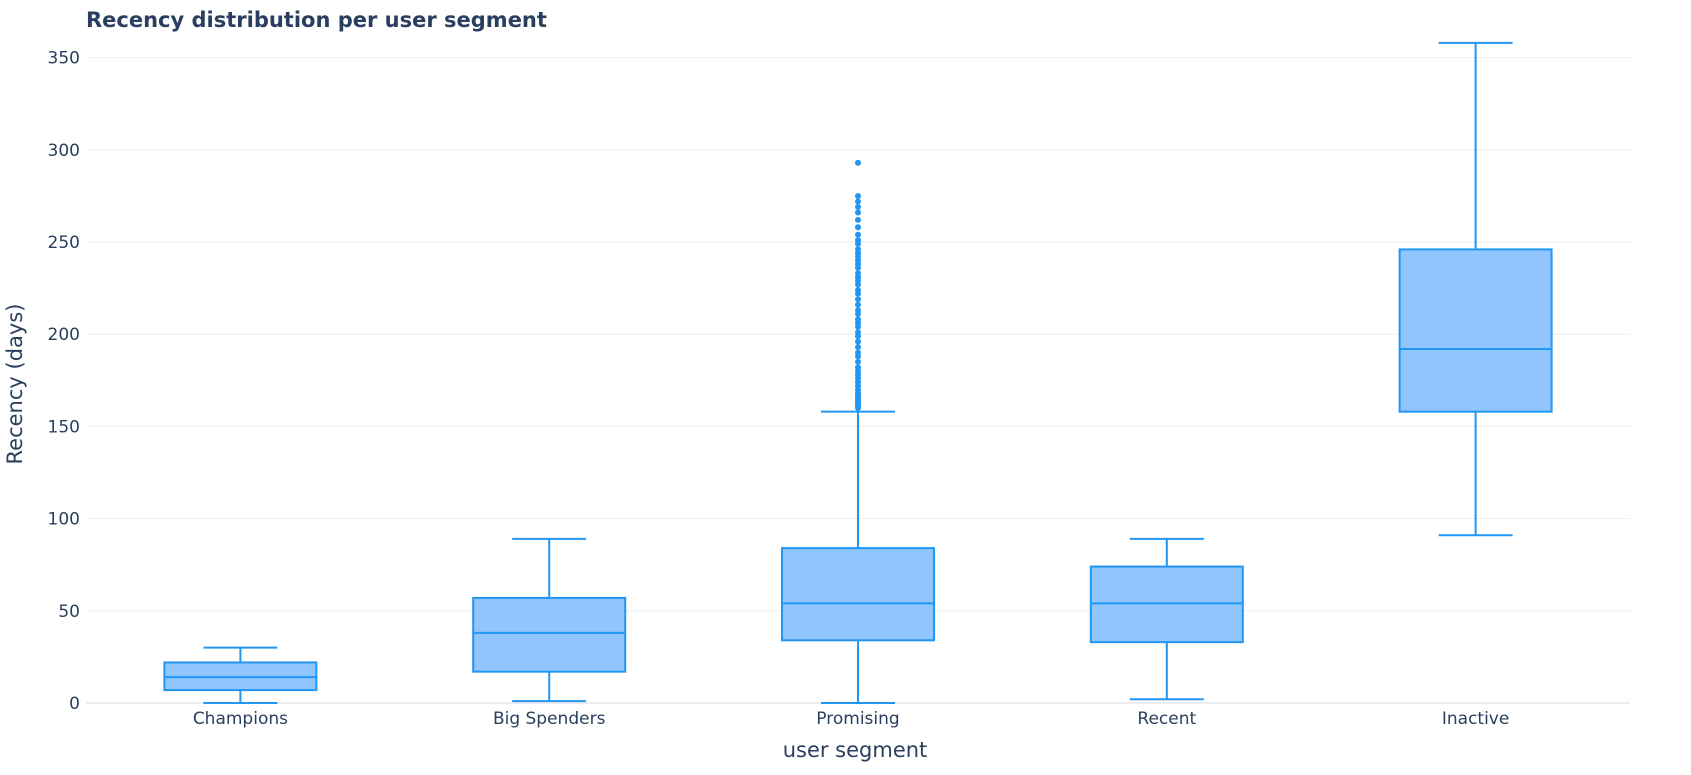 This screenshot has height=775, width=1691. What do you see at coordinates (857, 719) in the screenshot?
I see `x-tick-label: Promising` at bounding box center [857, 719].